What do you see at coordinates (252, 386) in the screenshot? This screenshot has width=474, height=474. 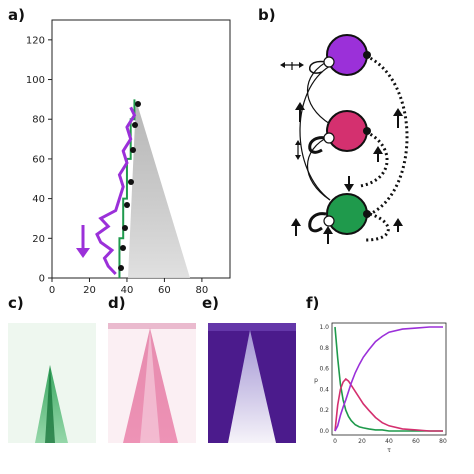 I see `panel-e-cone` at bounding box center [252, 386].